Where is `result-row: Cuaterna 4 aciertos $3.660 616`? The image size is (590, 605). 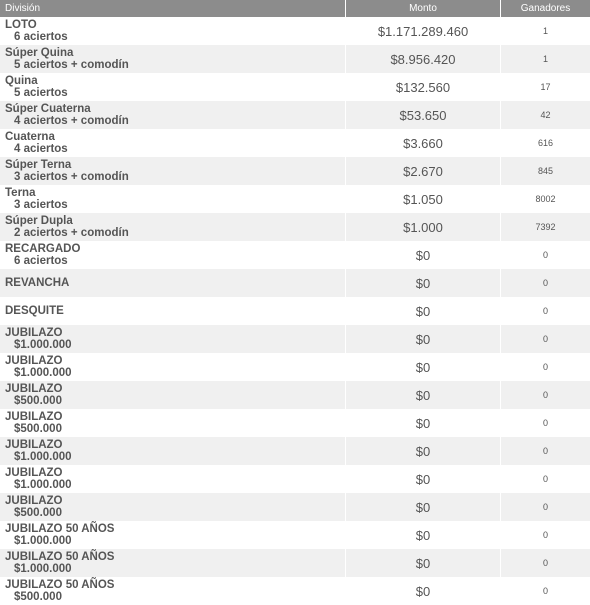 result-row: Cuaterna 4 aciertos $3.660 616 is located at coordinates (295, 143).